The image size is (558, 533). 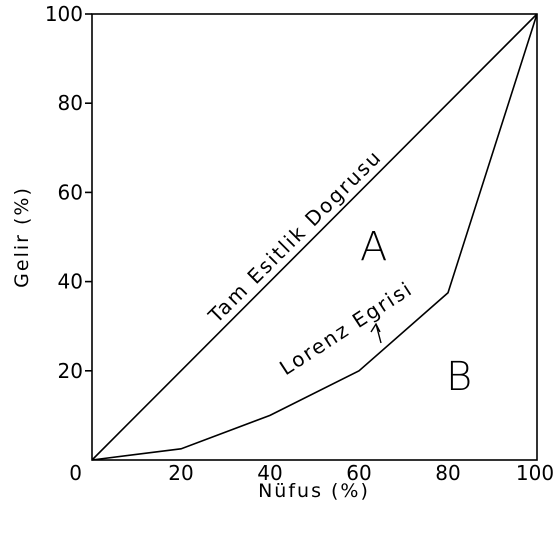 What do you see at coordinates (70, 282) in the screenshot?
I see `y-tick-label: 40` at bounding box center [70, 282].